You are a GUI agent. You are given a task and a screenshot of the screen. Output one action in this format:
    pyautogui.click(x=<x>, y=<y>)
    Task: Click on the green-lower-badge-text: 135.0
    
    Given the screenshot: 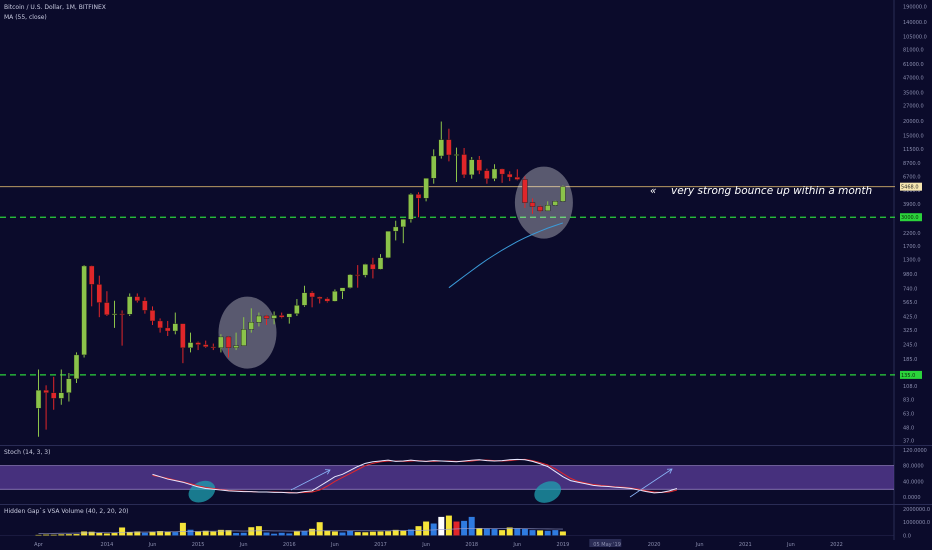 What is the action you would take?
    pyautogui.click(x=908, y=376)
    